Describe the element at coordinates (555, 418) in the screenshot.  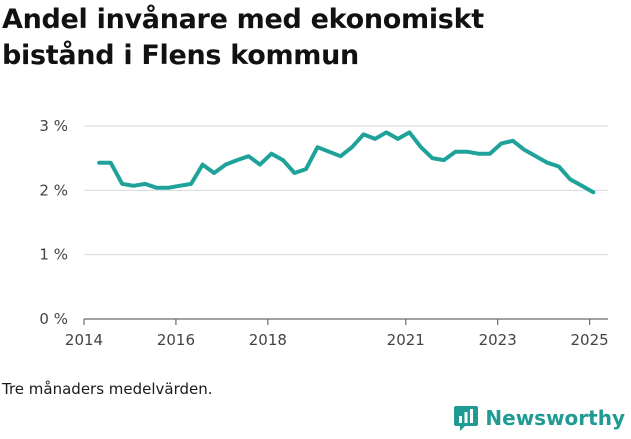
I see `brand-name: Newsworthy` at that location.